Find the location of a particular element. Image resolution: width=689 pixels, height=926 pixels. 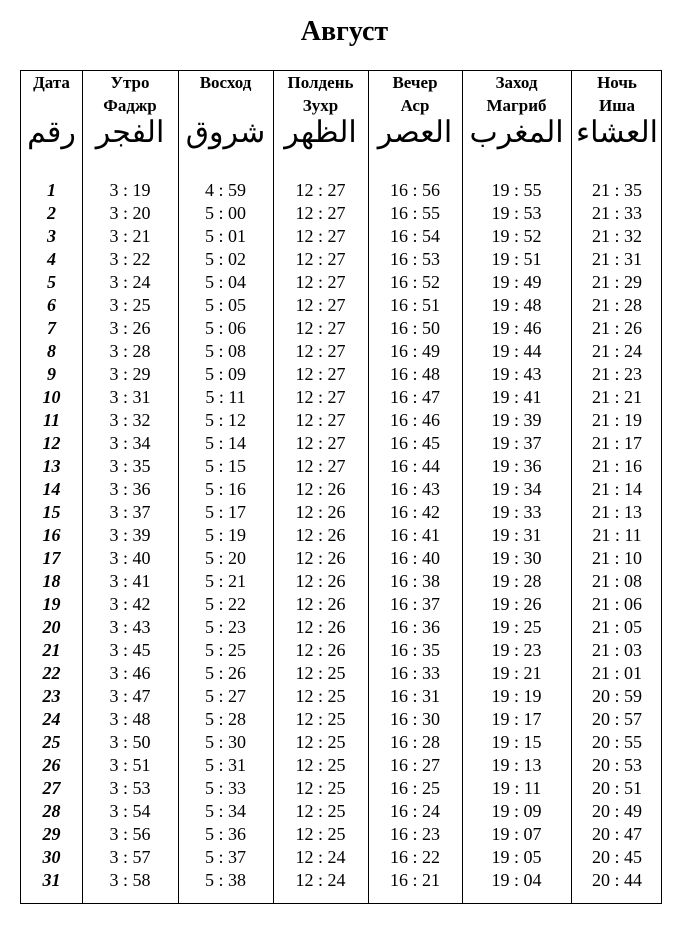

cell-maghrib: 19 : 31 is located at coordinates (516, 535).